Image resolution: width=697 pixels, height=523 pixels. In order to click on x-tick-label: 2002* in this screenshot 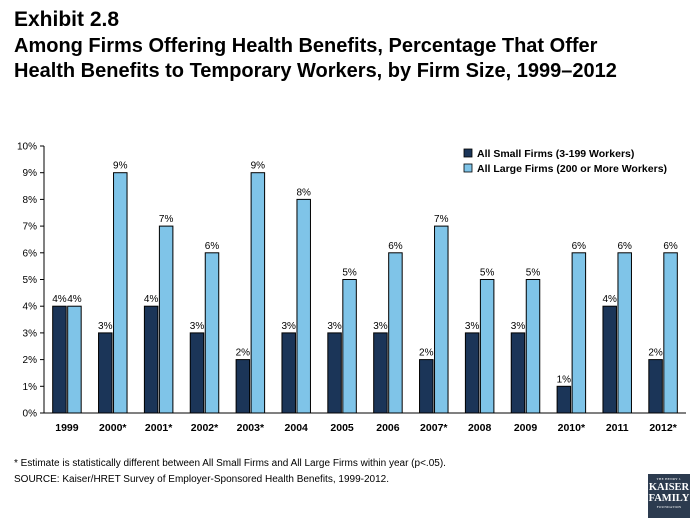, I will do `click(205, 428)`.